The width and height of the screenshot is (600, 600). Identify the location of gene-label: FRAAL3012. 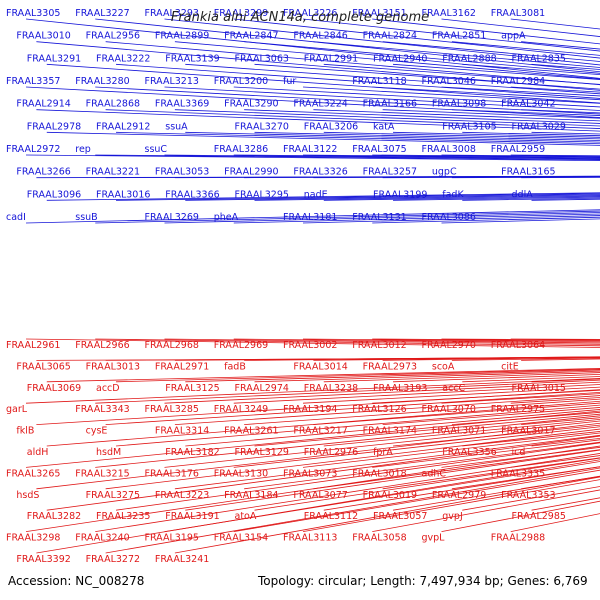
(379, 345).